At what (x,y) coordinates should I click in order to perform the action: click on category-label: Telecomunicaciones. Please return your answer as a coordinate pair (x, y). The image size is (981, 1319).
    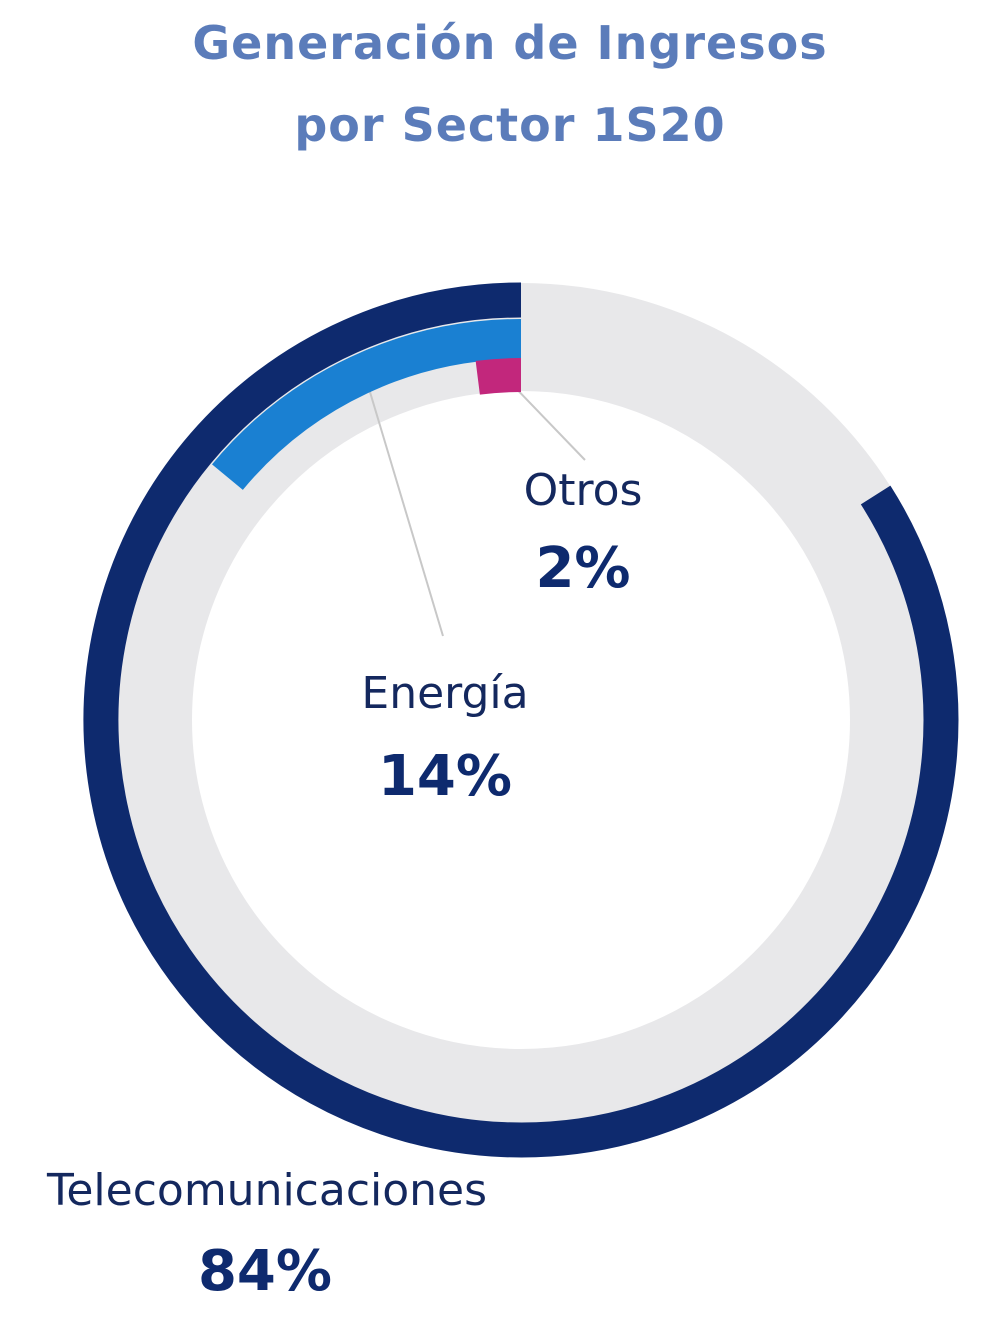
    Looking at the image, I should click on (266, 1190).